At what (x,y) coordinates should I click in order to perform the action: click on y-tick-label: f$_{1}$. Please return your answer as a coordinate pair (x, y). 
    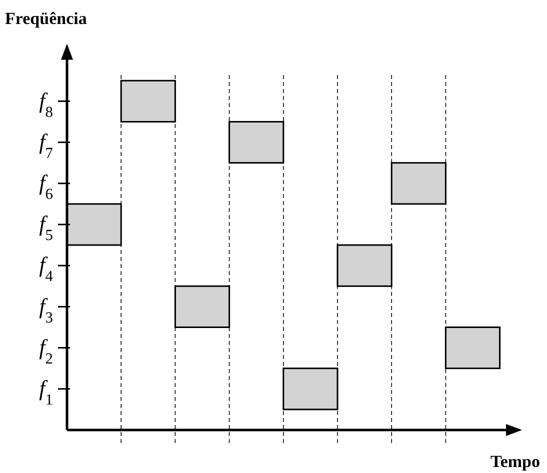
    Looking at the image, I should click on (46, 392).